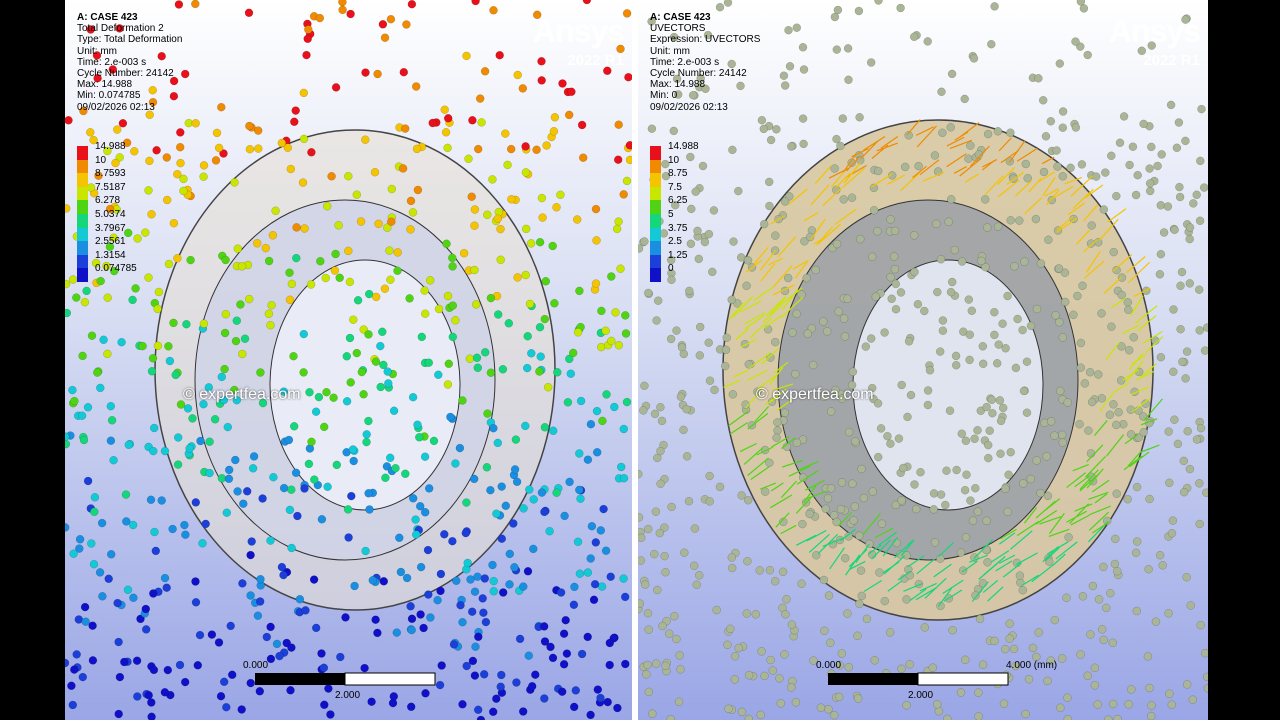  What do you see at coordinates (105, 85) in the screenshot?
I see `header-line: Max: 14.988` at bounding box center [105, 85].